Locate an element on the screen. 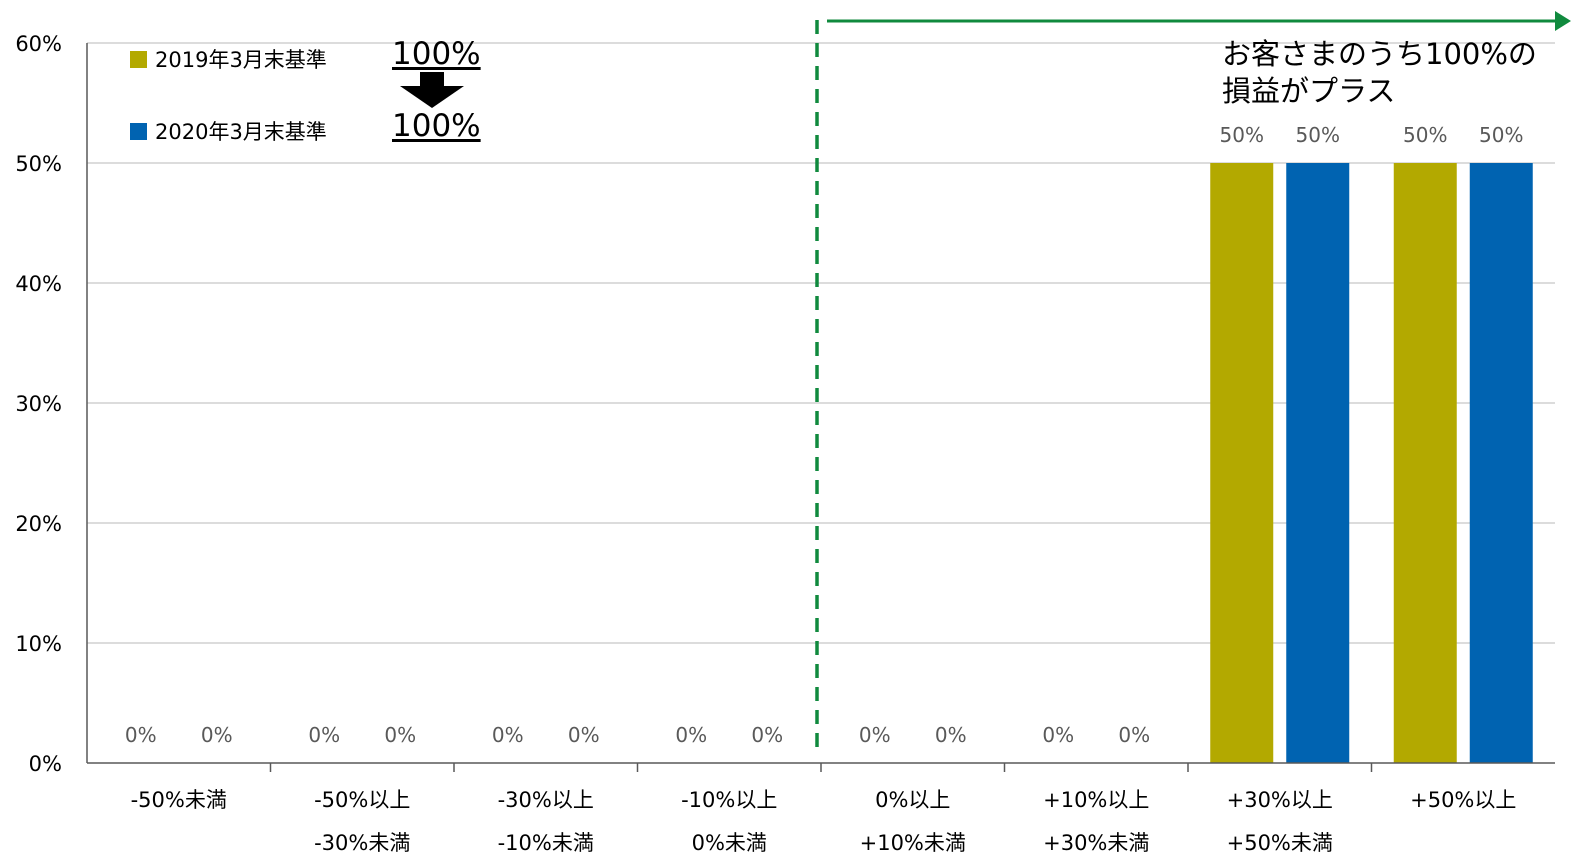  x-tick-label: 0%未満 is located at coordinates (729, 843).